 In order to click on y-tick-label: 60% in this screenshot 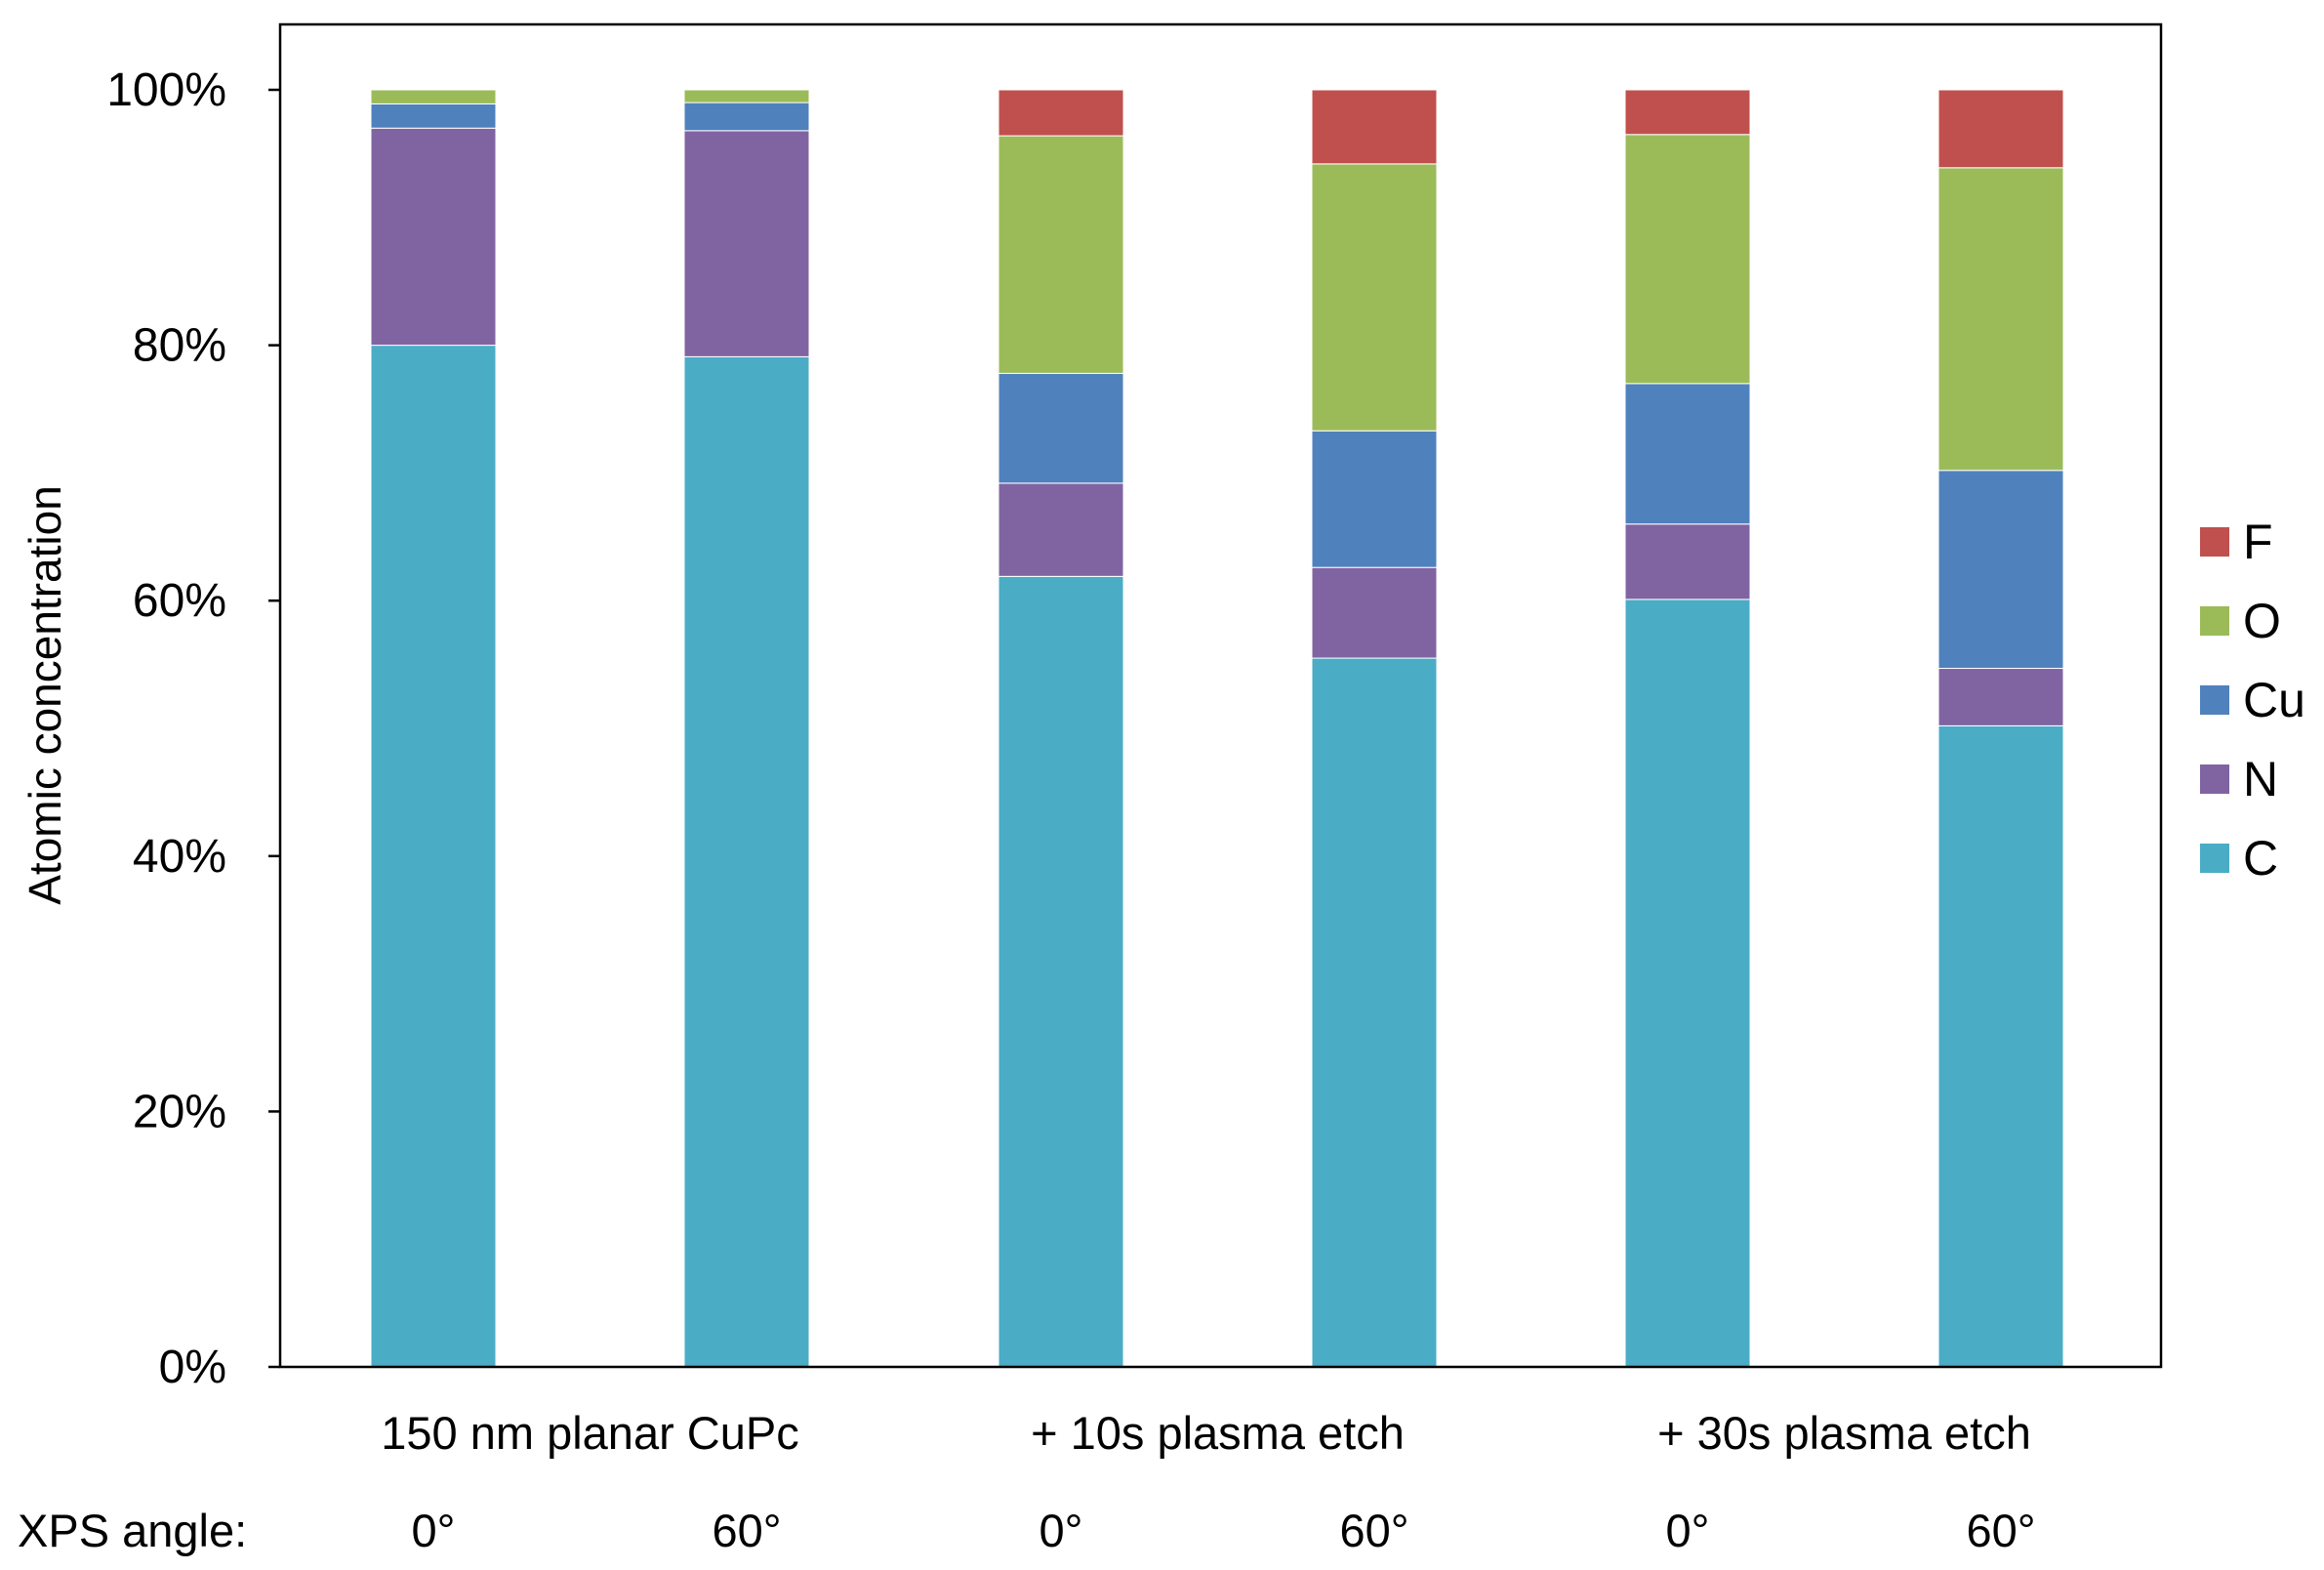, I will do `click(180, 601)`.